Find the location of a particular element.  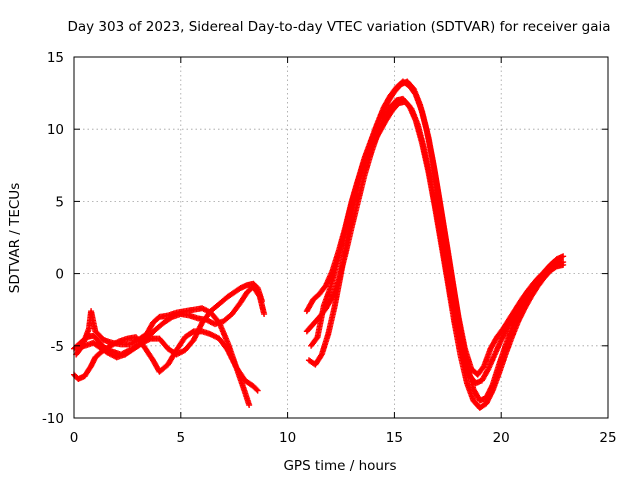

x-tick-label: 20 is located at coordinates (501, 438).